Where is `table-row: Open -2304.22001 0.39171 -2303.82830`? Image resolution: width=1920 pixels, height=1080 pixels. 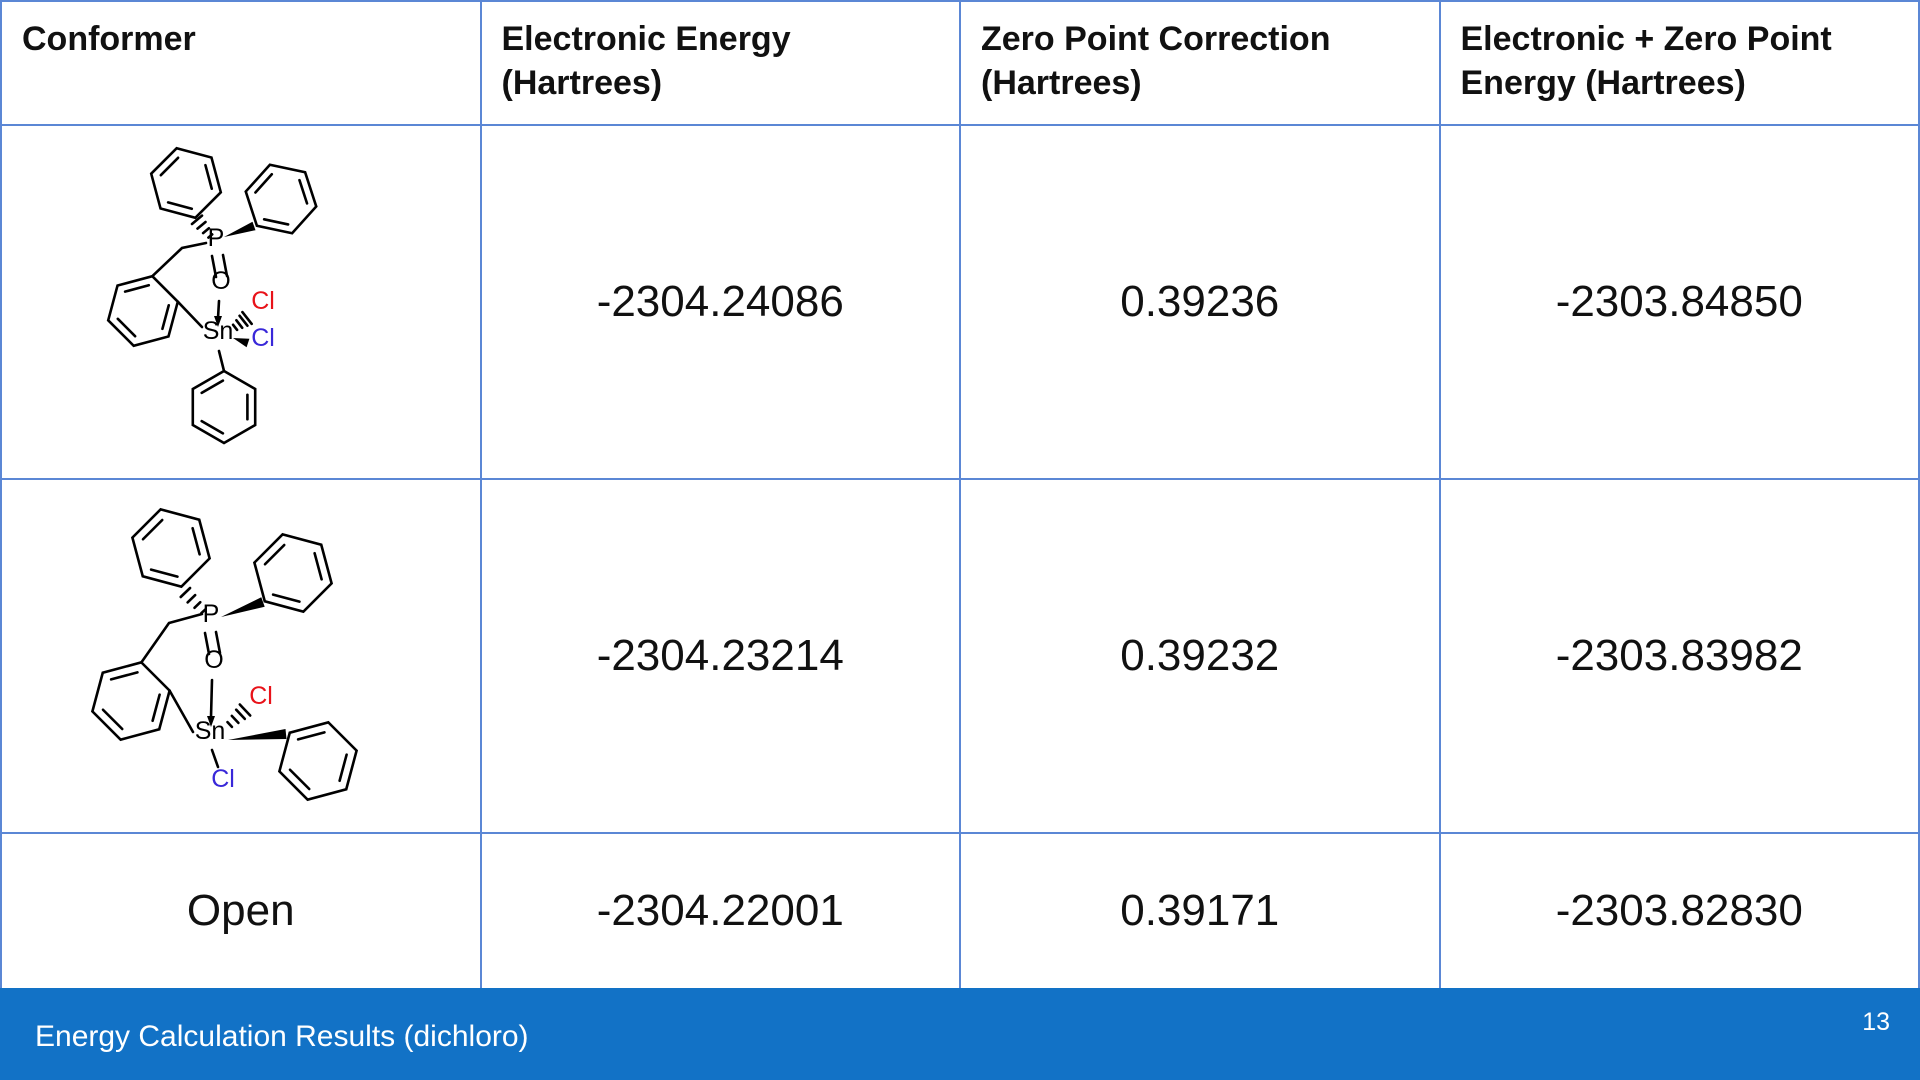
table-row: Open -2304.22001 0.39171 -2303.82830 is located at coordinates (960, 911).